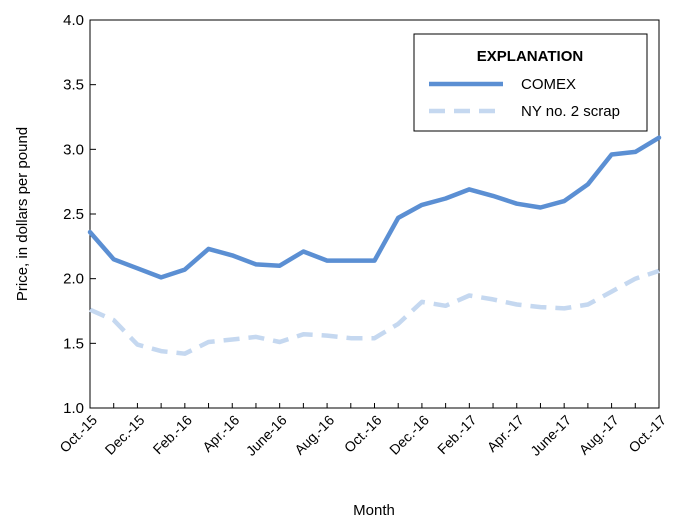 The image size is (673, 526). Describe the element at coordinates (73, 343) in the screenshot. I see `y-tick-label-1-5: 1.5` at that location.